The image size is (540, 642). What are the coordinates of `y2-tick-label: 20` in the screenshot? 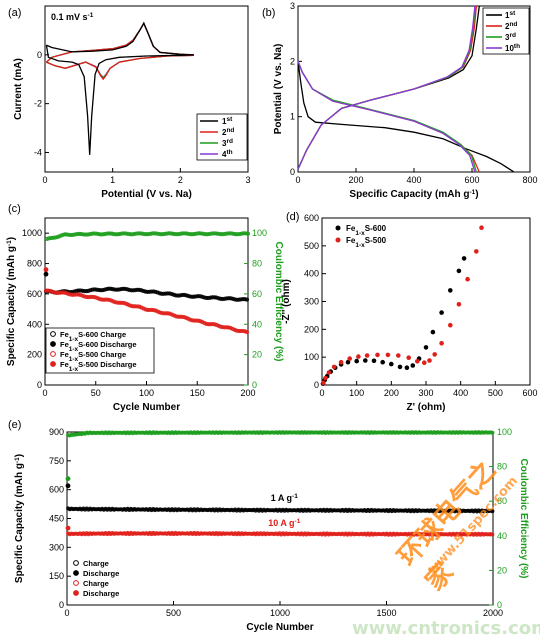 It's located at (257, 355).